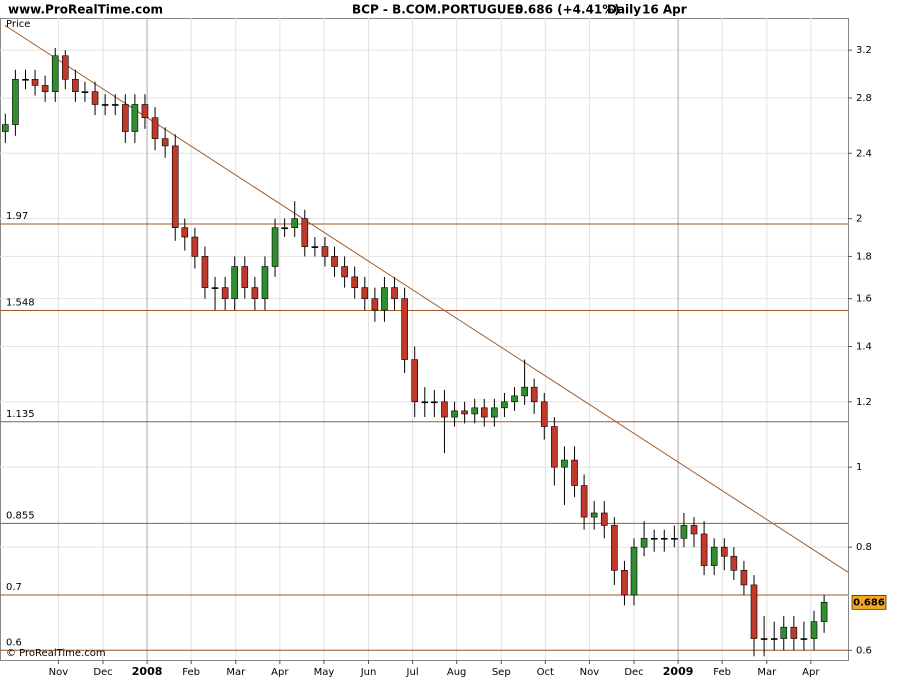 The height and width of the screenshot is (700, 900). What do you see at coordinates (869, 602) in the screenshot?
I see `last-price-label: 0.686` at bounding box center [869, 602].